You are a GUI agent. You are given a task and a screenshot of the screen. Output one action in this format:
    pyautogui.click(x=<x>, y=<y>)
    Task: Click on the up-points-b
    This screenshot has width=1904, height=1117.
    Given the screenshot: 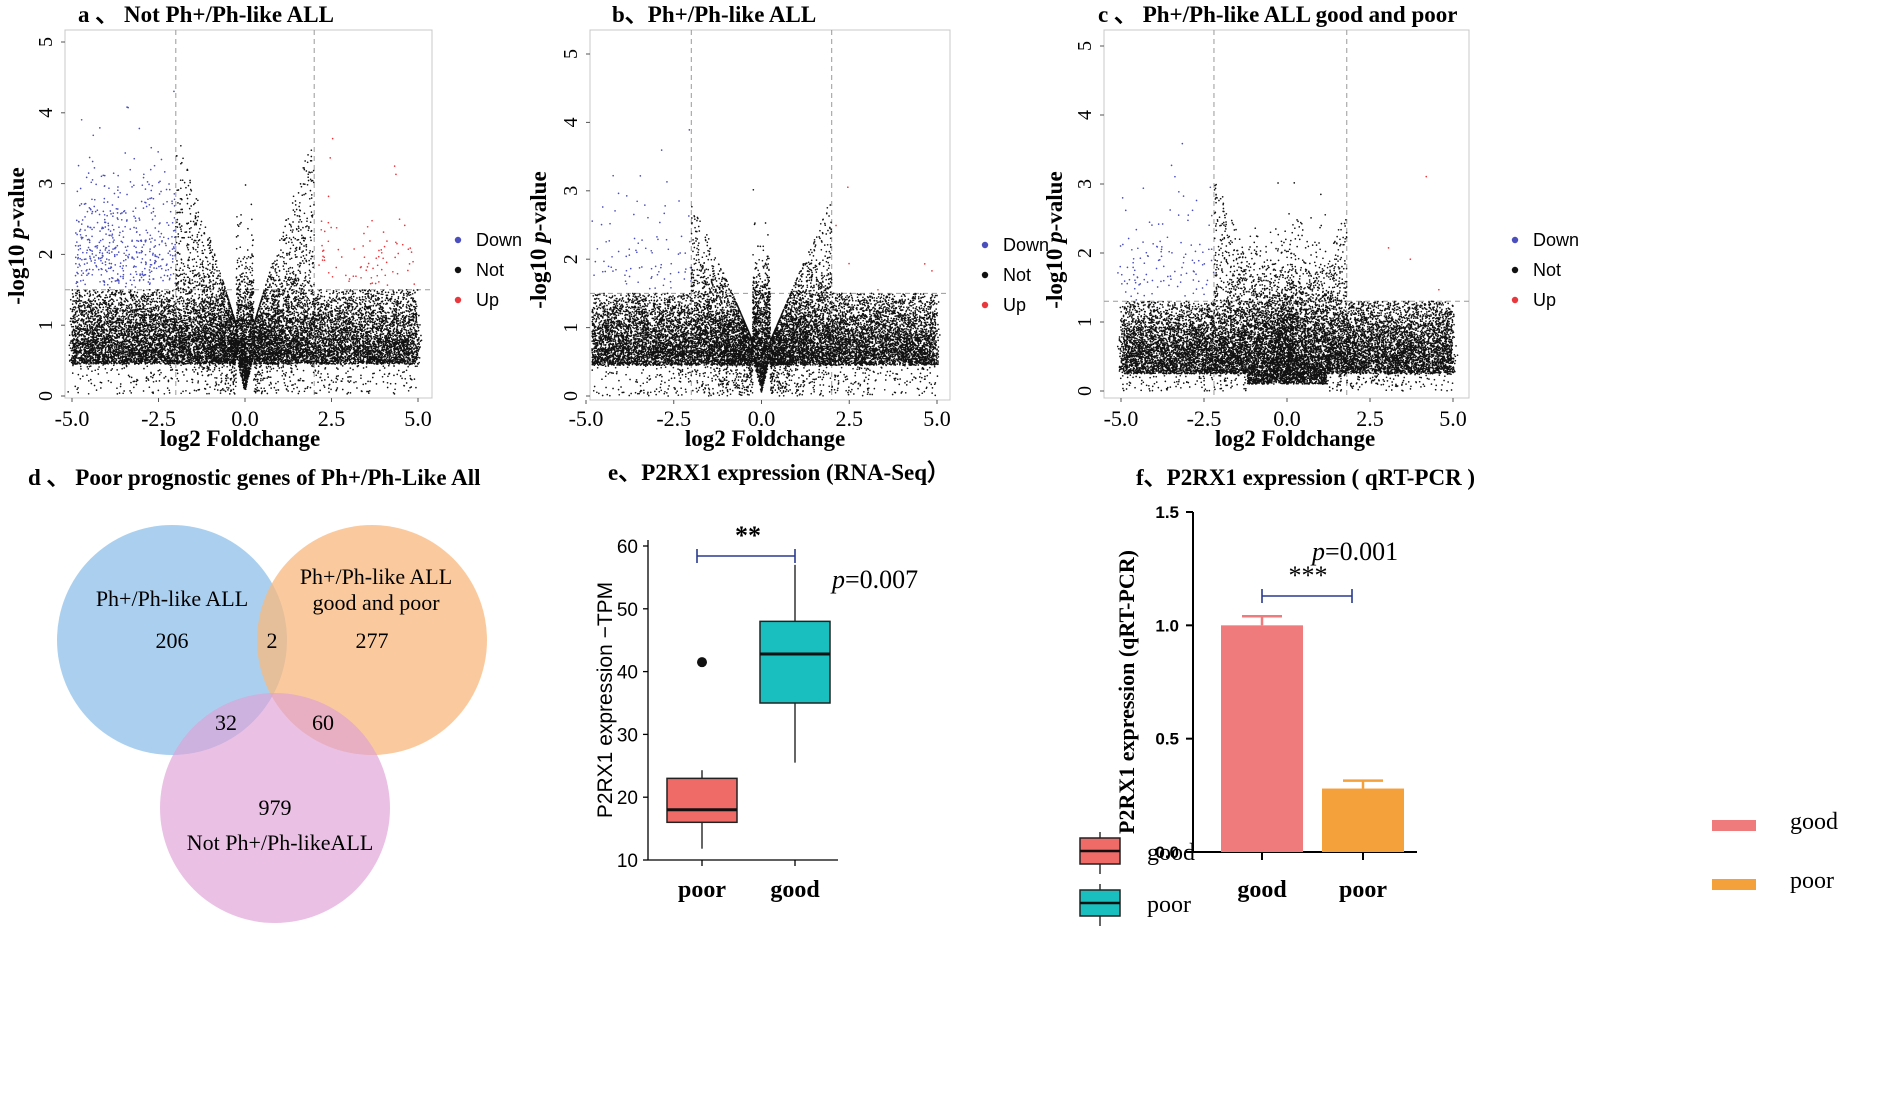 What is the action you would take?
    pyautogui.click(x=884, y=238)
    